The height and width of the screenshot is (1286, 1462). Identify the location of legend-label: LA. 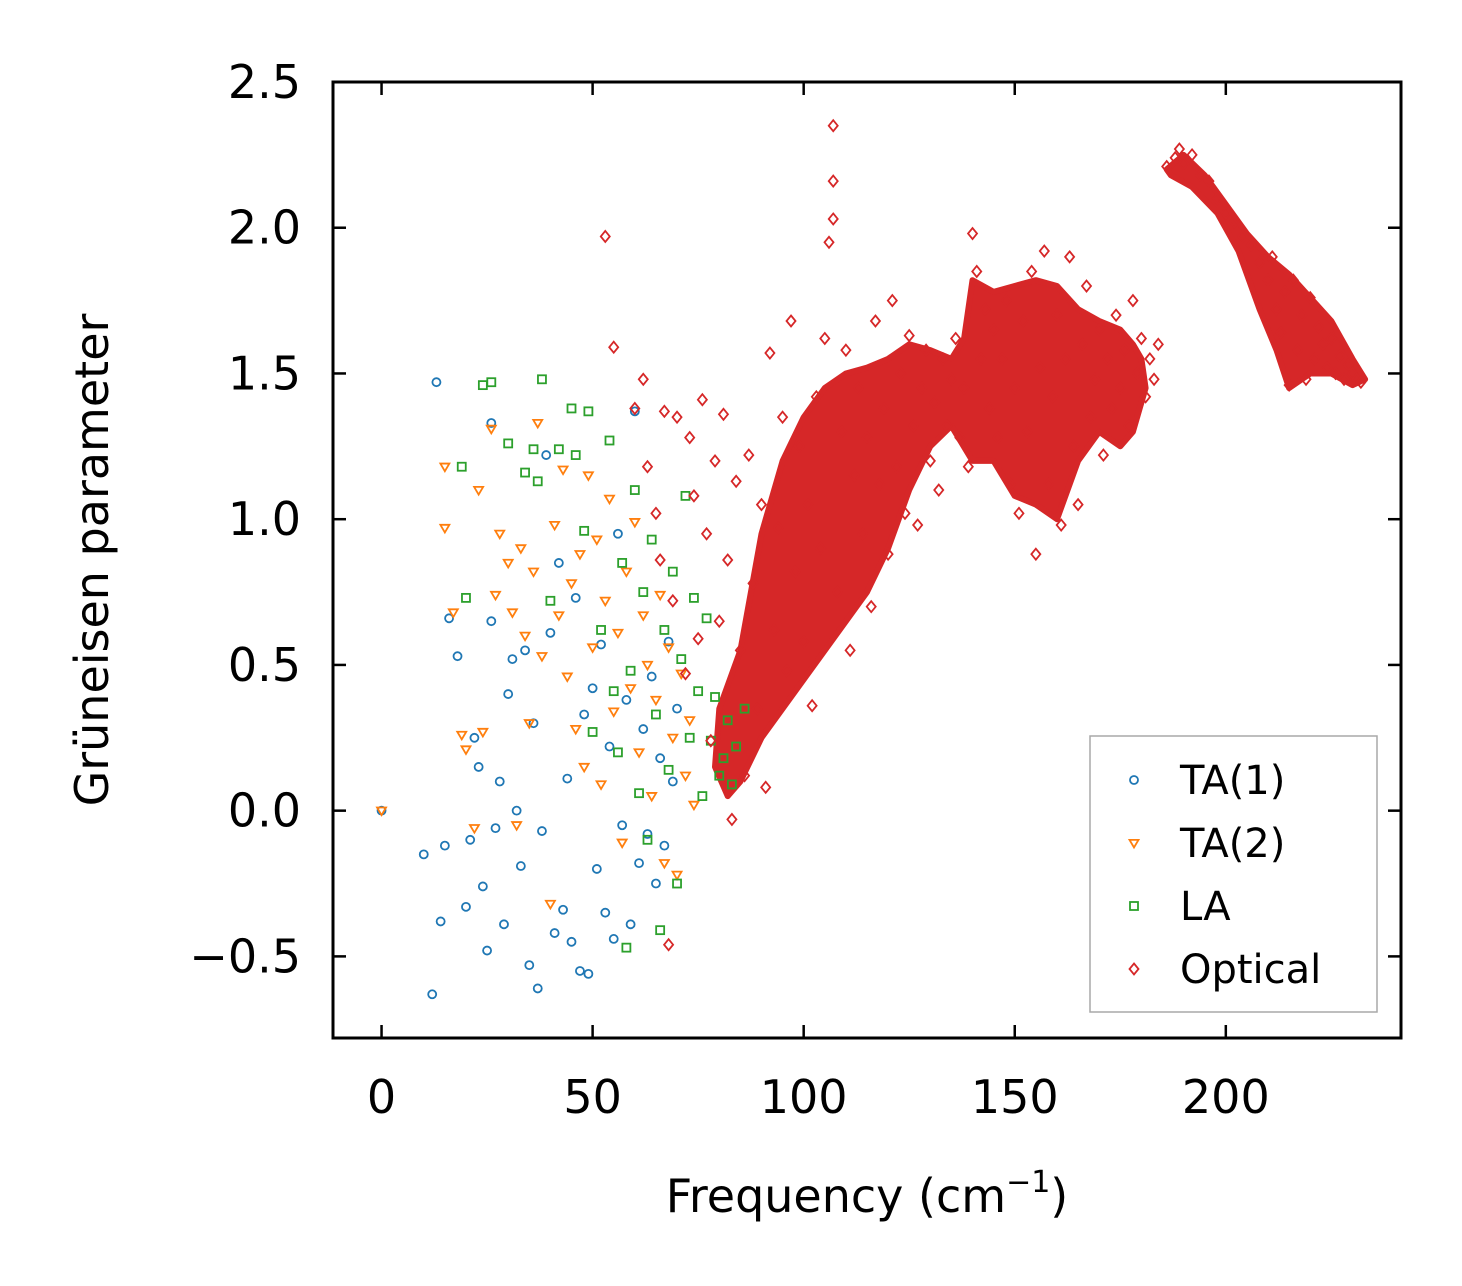
(1205, 907).